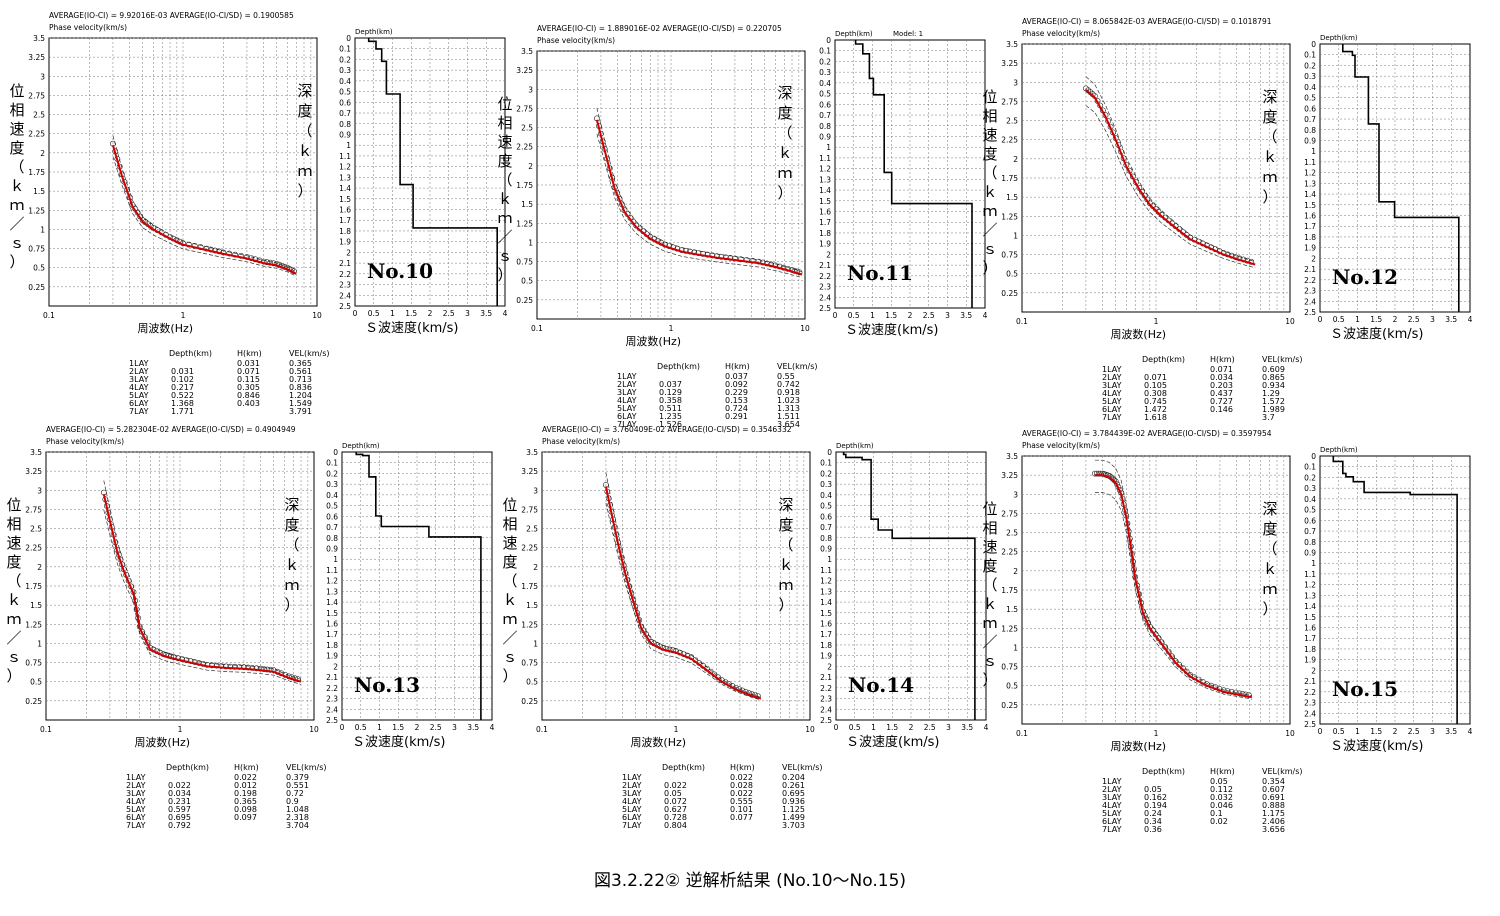  I want to click on table-depth: 0.102, so click(182, 379).